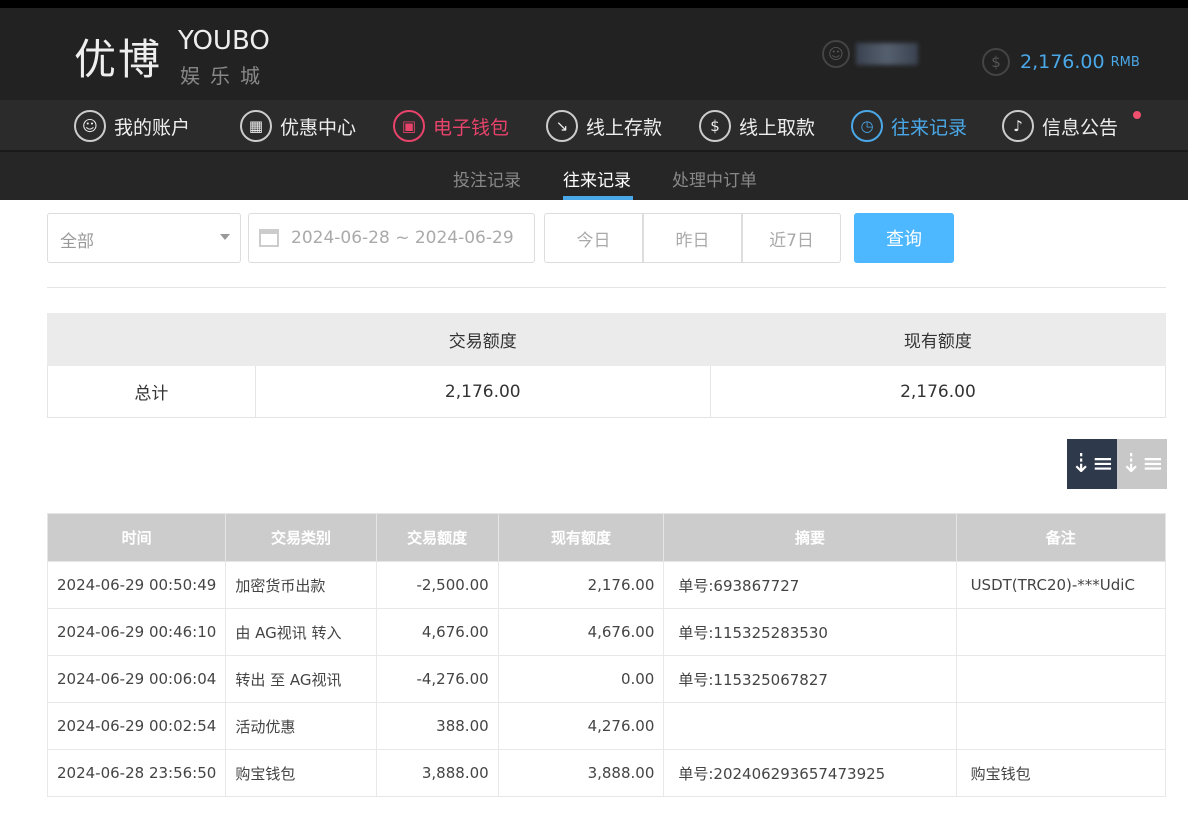  Describe the element at coordinates (225, 237) in the screenshot. I see `chevron-down-icon` at that location.